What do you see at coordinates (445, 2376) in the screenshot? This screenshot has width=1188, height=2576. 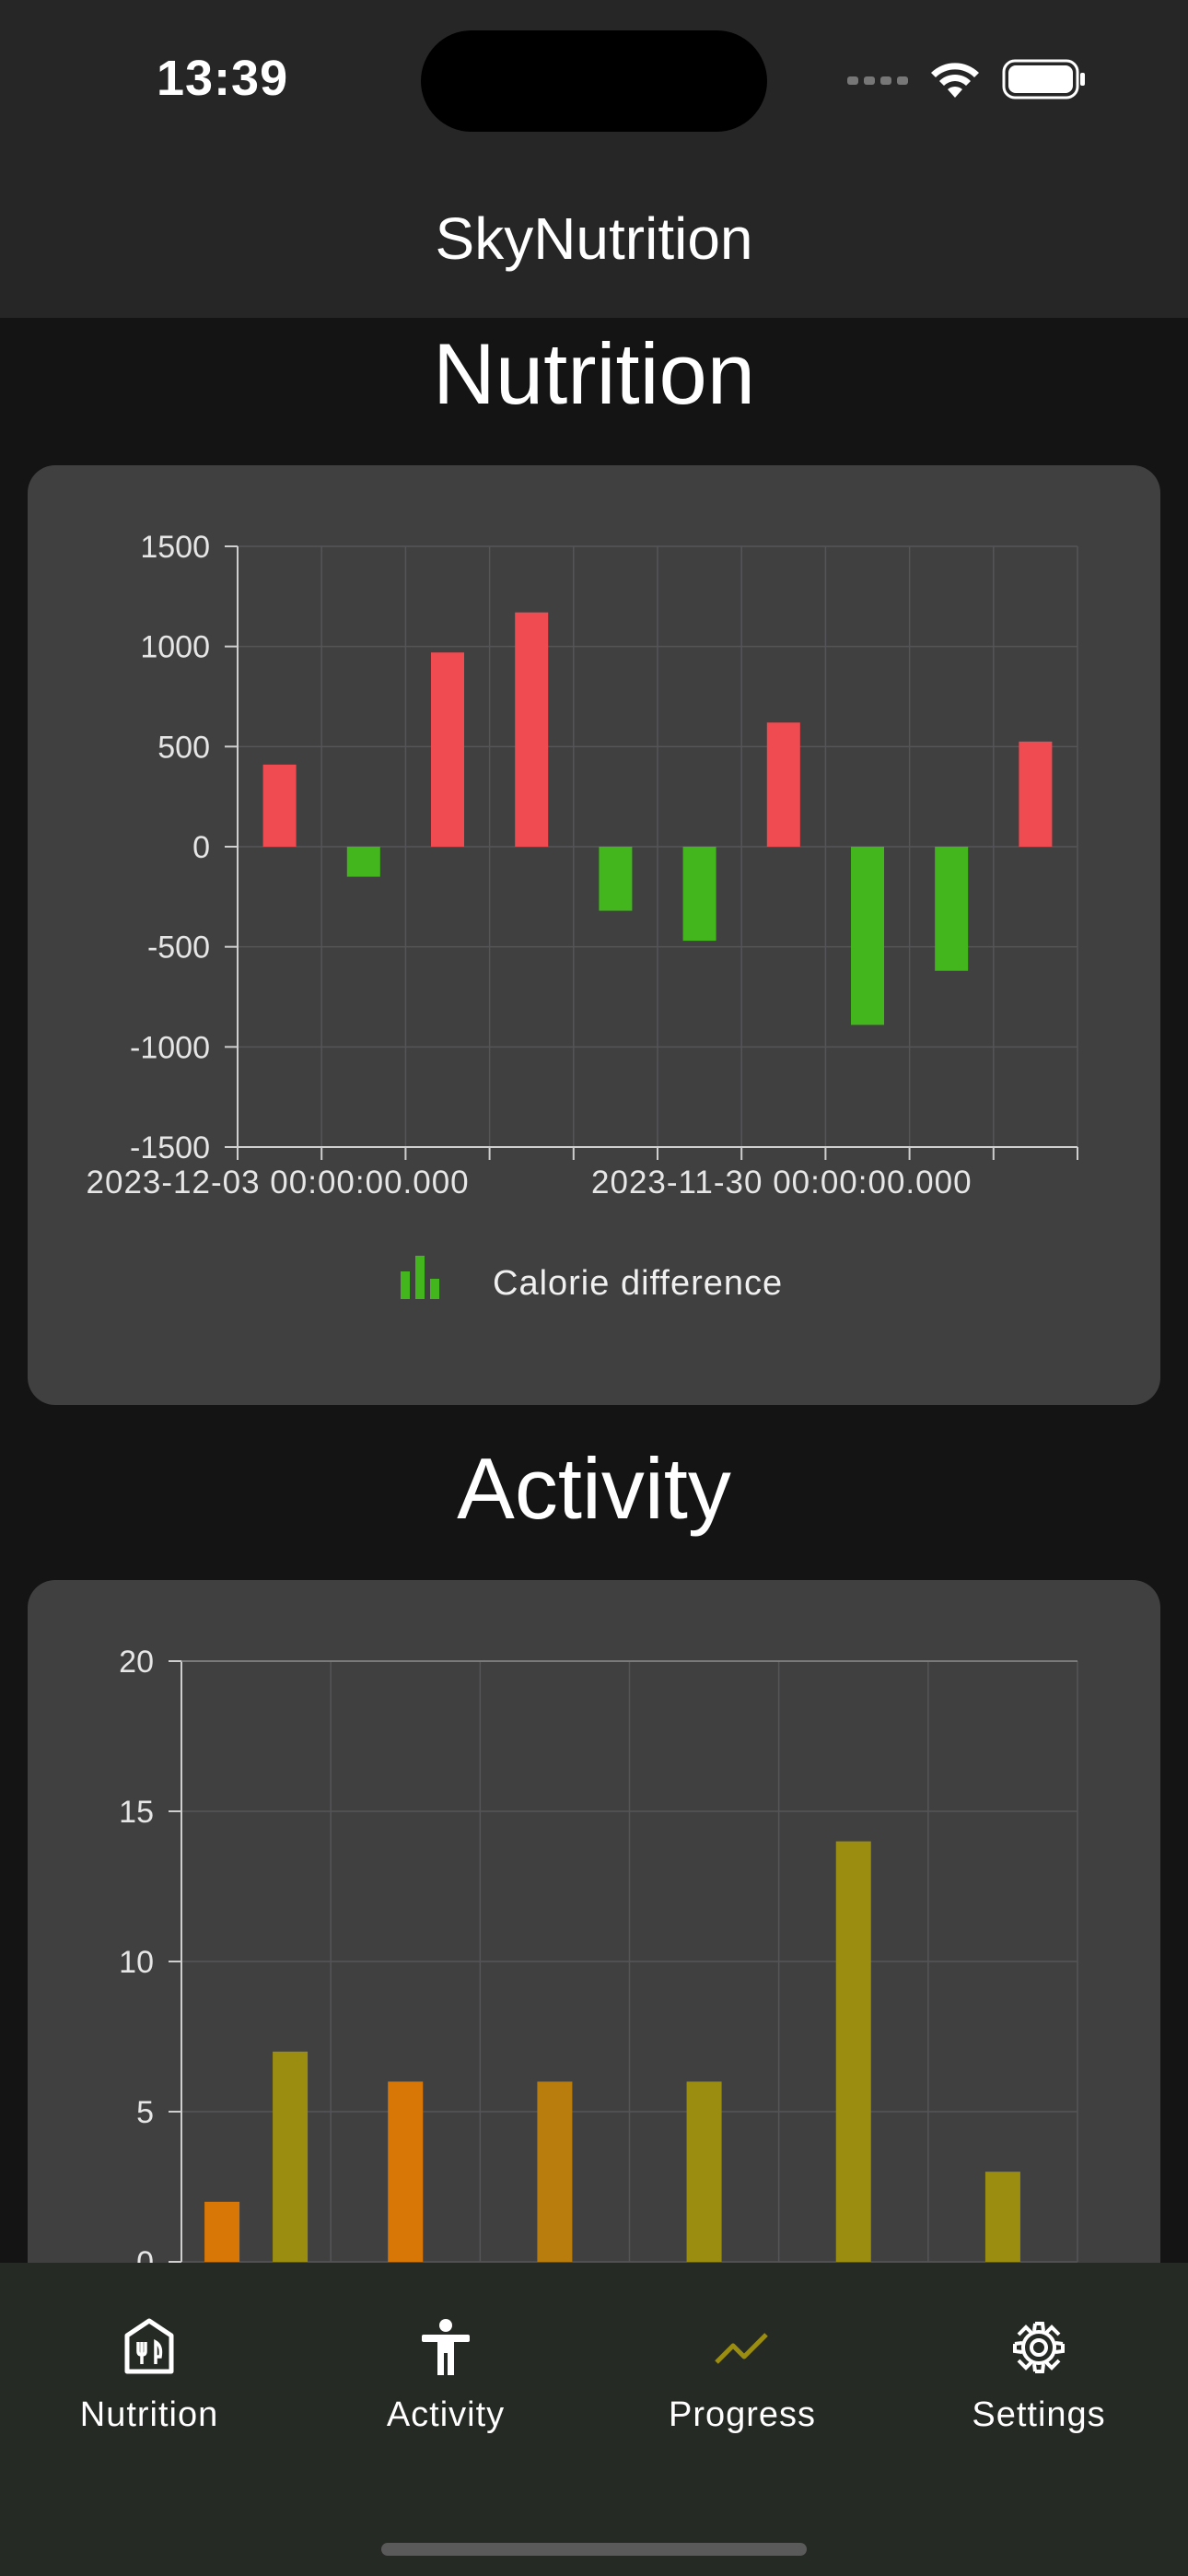 I see `nav-item-activity: Activity` at bounding box center [445, 2376].